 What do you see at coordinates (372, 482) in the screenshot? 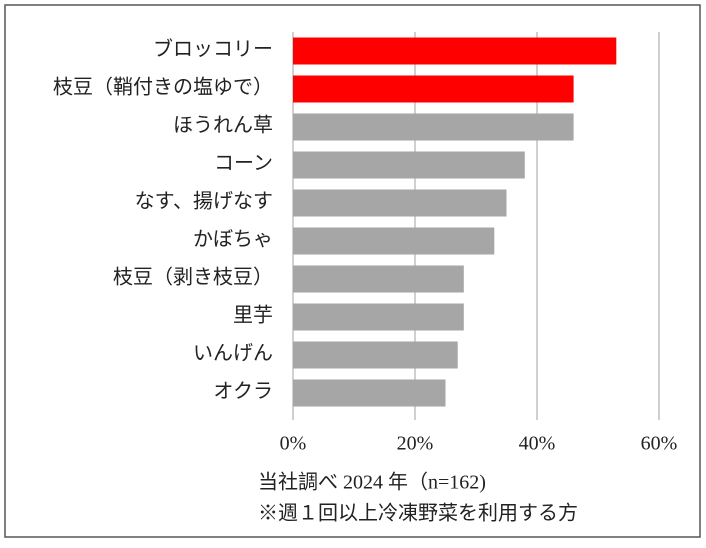
I see `note: 当社調べ 2024 年（n=162)` at bounding box center [372, 482].